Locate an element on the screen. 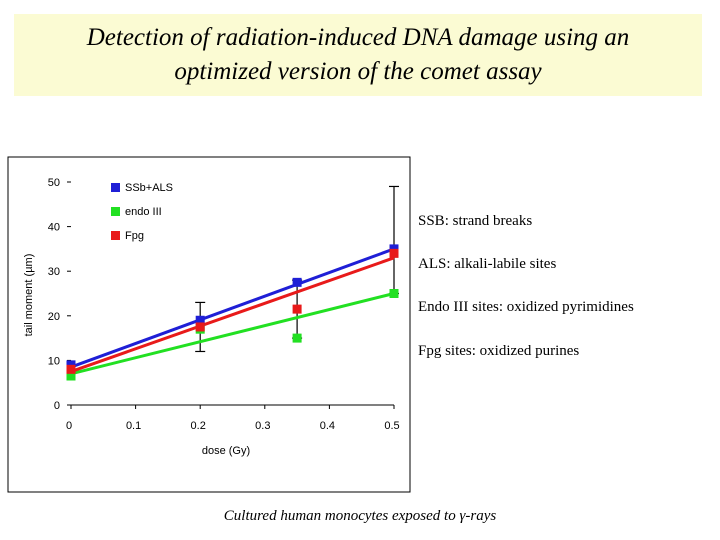 This screenshot has width=720, height=540. y-axis-title: tail moment (µm) is located at coordinates (29, 295).